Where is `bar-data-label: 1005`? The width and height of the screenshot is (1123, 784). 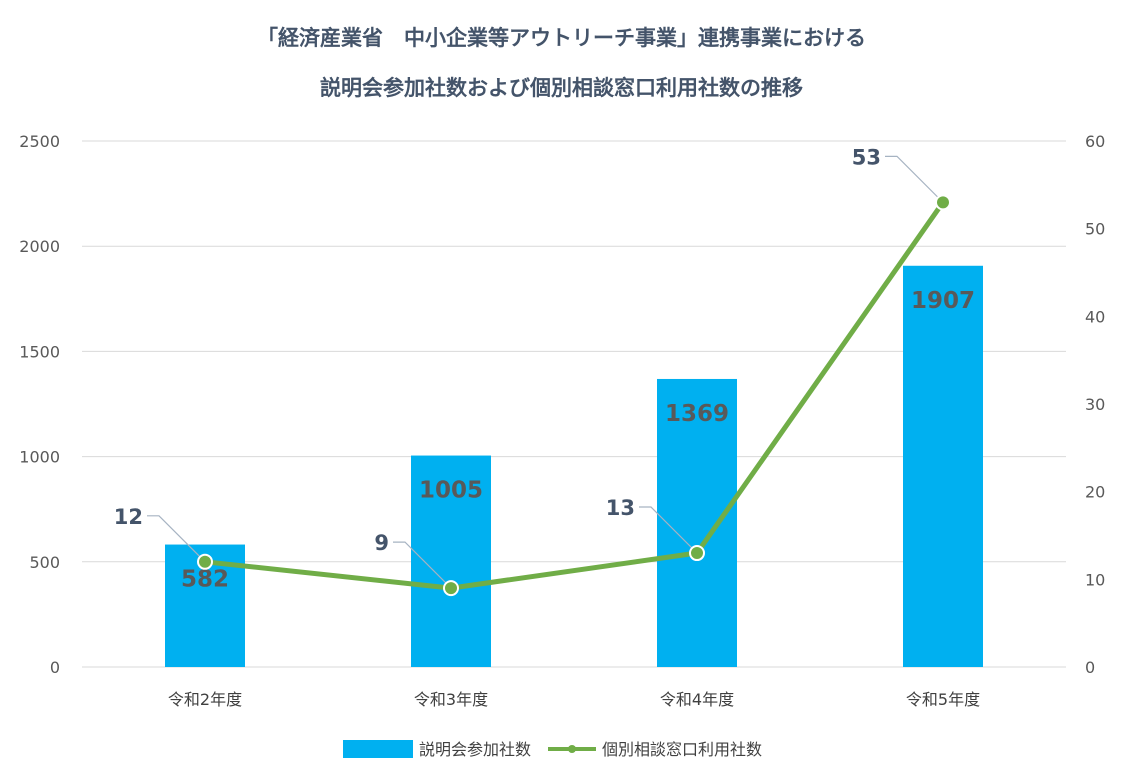 bar-data-label: 1005 is located at coordinates (451, 491).